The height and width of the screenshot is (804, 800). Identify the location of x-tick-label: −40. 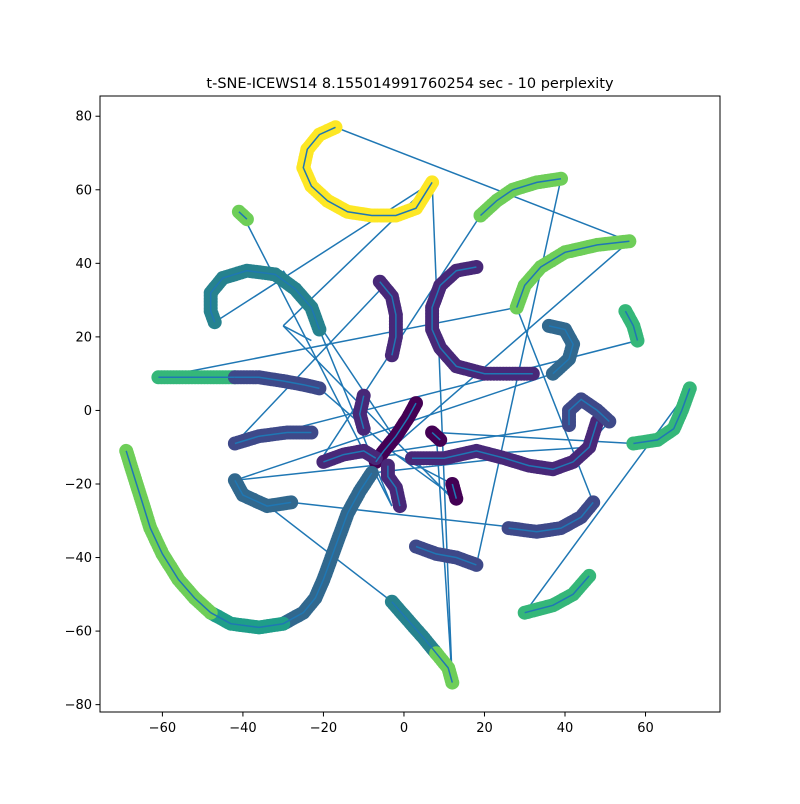
(242, 728).